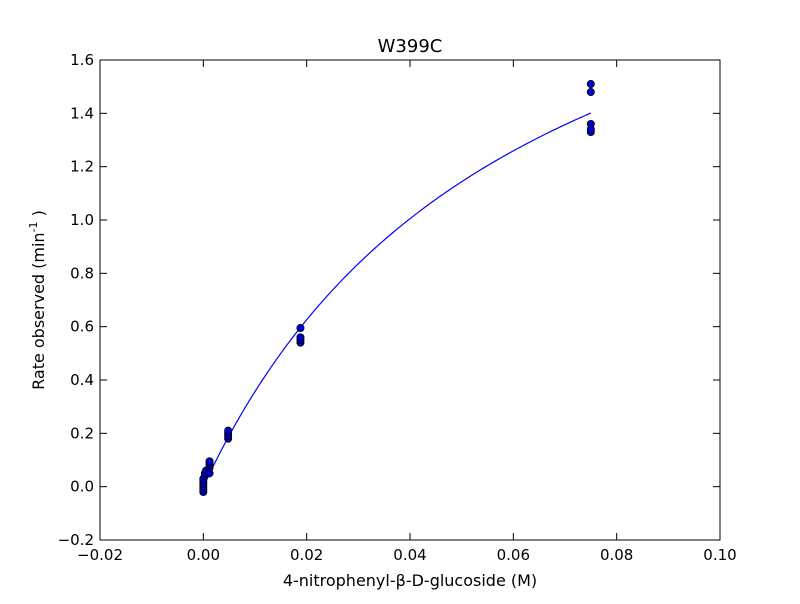  Describe the element at coordinates (100, 555) in the screenshot. I see `x-tick-label: −0.02` at that location.